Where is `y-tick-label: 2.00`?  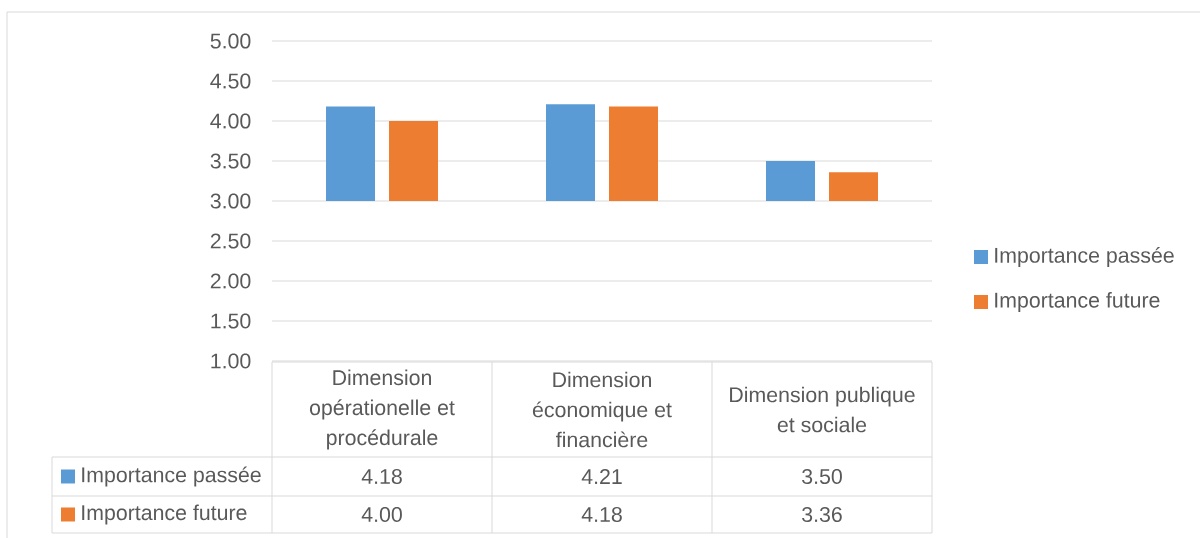 y-tick-label: 2.00 is located at coordinates (230, 281).